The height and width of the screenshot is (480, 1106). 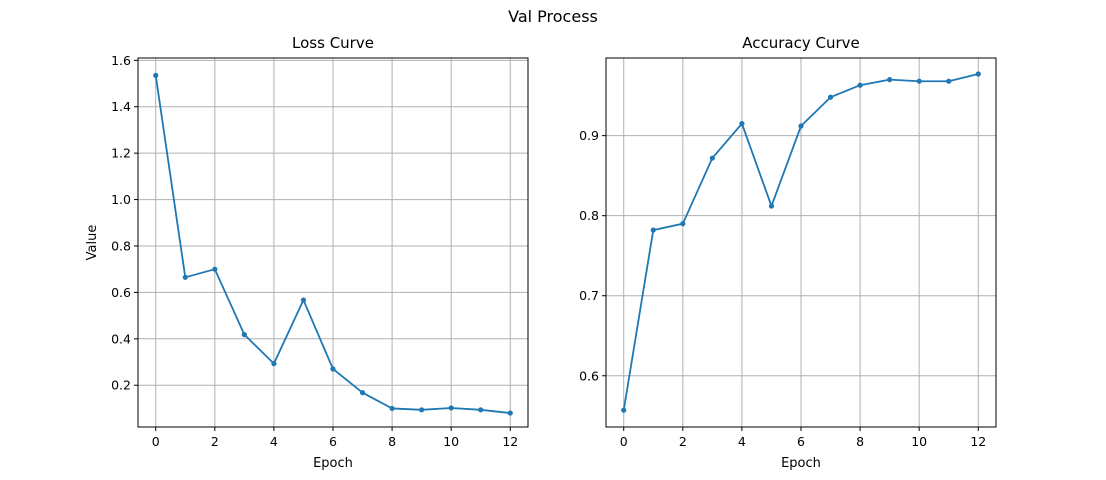 What do you see at coordinates (742, 441) in the screenshot?
I see `accuracy-x-tick-label: 4` at bounding box center [742, 441].